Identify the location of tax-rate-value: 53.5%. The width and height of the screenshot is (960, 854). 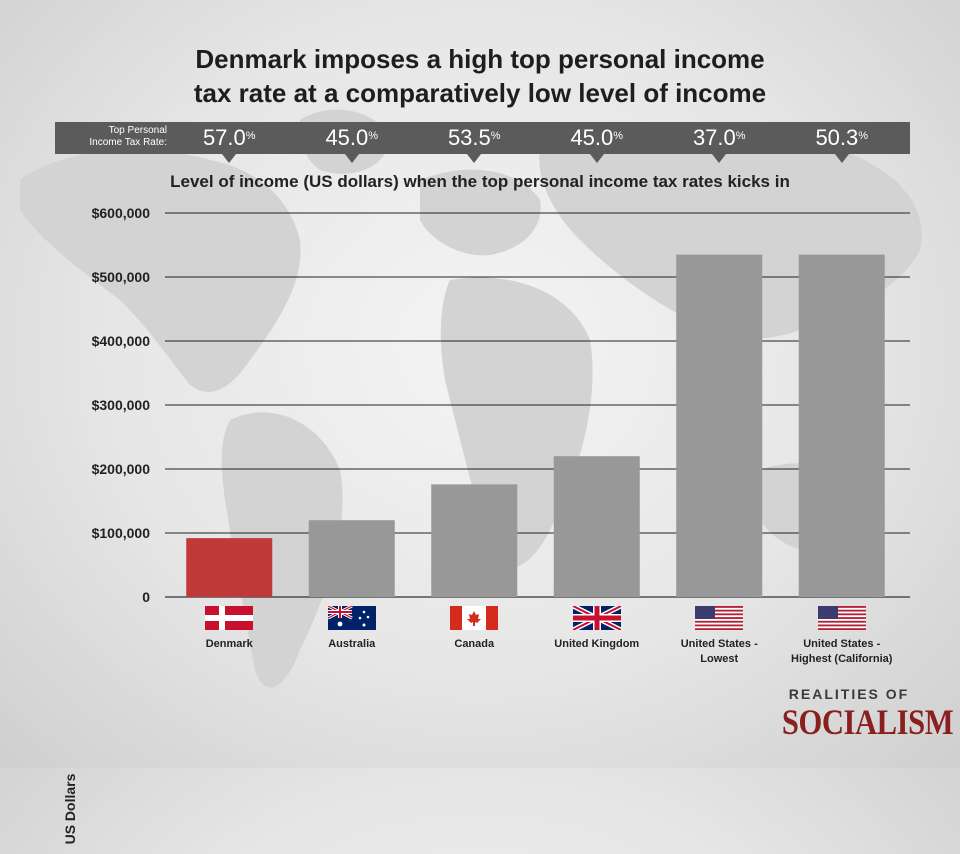
(474, 138).